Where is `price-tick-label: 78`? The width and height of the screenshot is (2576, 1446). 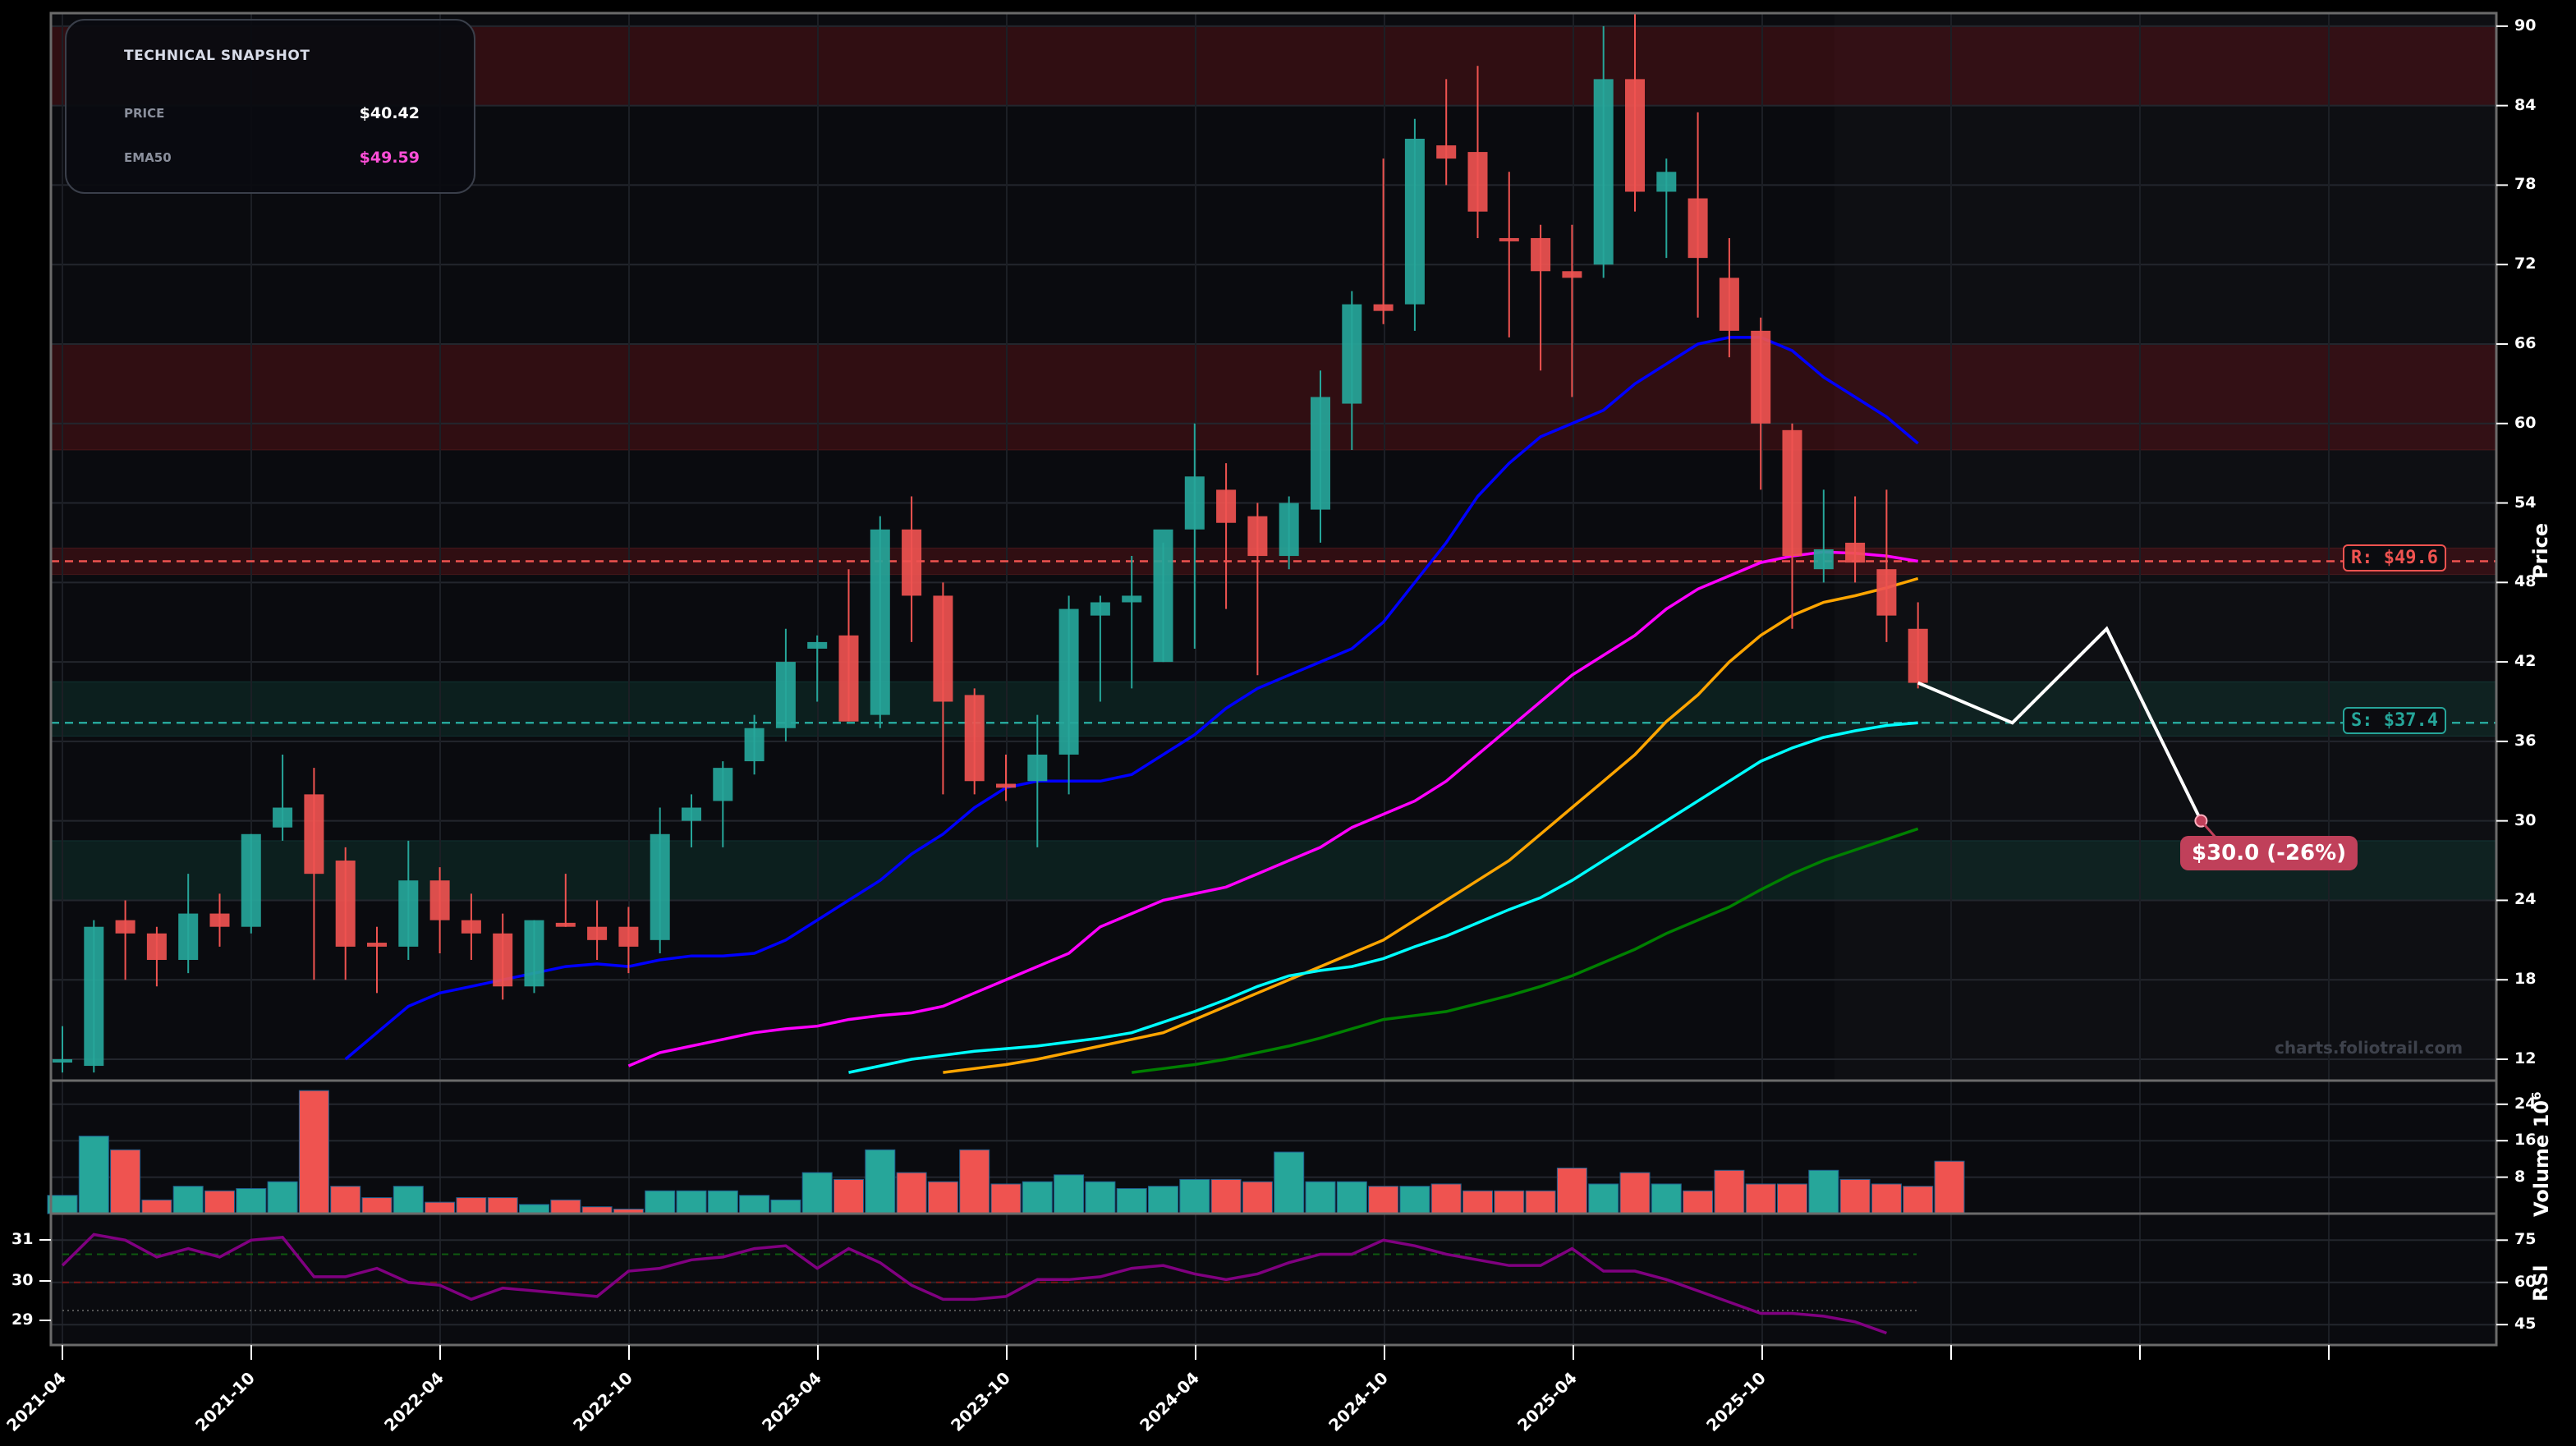 price-tick-label: 78 is located at coordinates (2525, 184).